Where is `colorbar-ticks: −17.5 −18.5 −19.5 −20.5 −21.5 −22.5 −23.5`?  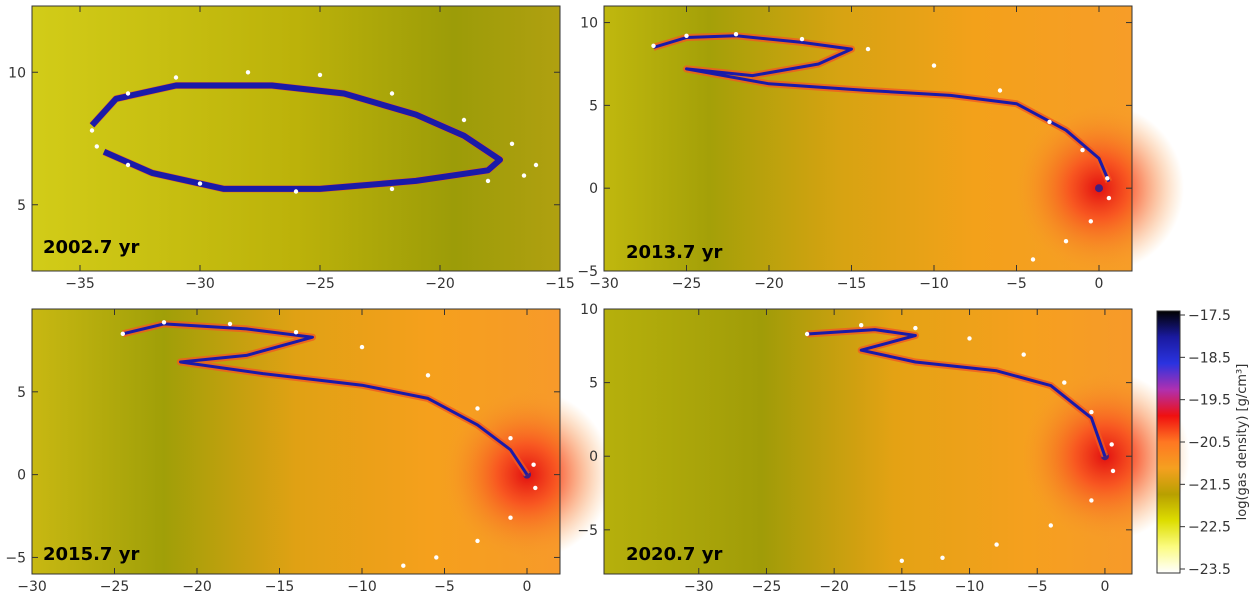
colorbar-ticks: −17.5 −18.5 −19.5 −20.5 −21.5 −22.5 −23.5 is located at coordinates (1205, 443).